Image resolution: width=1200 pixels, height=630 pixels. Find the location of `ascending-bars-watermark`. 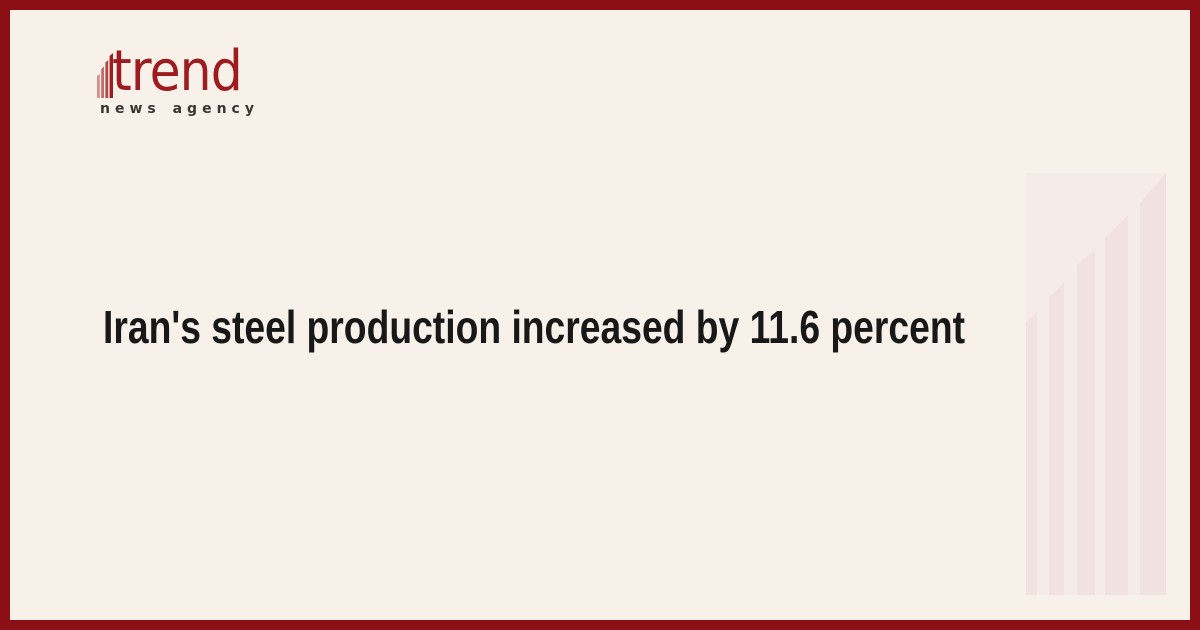

ascending-bars-watermark is located at coordinates (1096, 384).